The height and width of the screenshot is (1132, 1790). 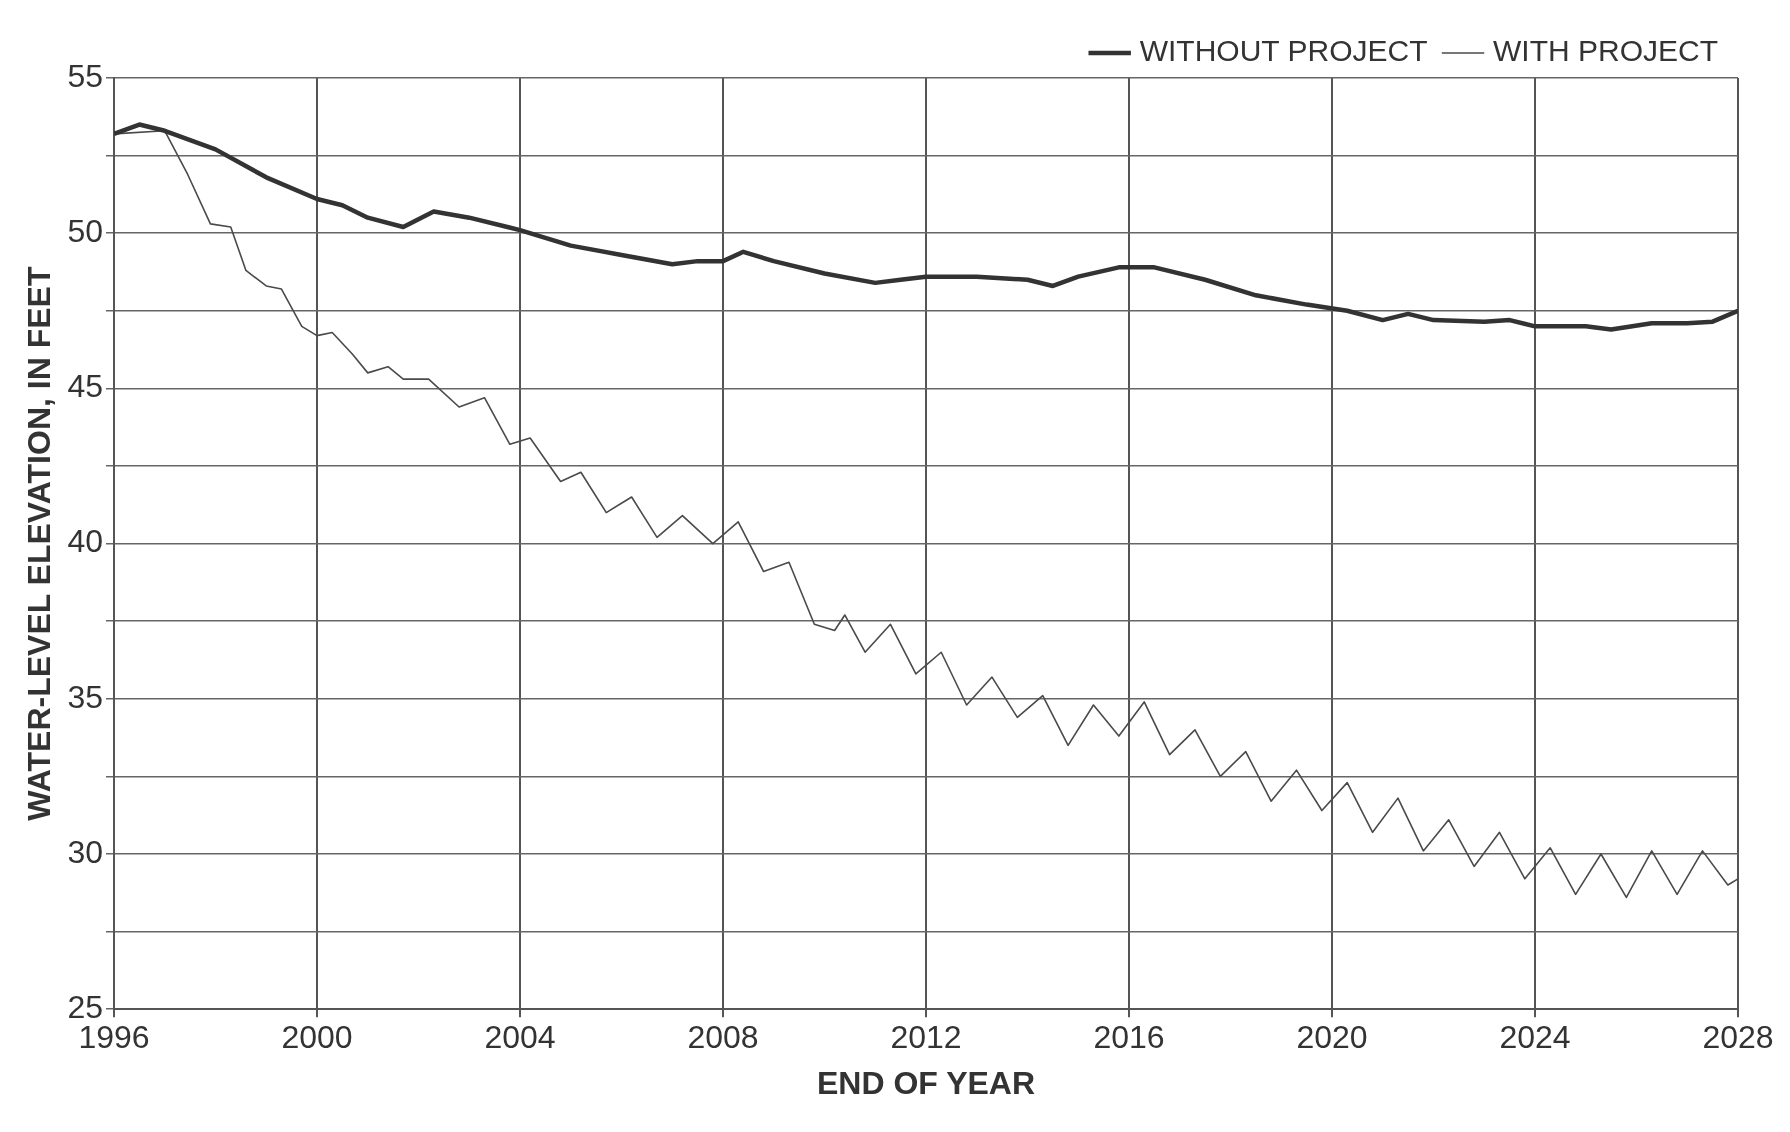 What do you see at coordinates (85, 231) in the screenshot?
I see `y-tick-label: 50` at bounding box center [85, 231].